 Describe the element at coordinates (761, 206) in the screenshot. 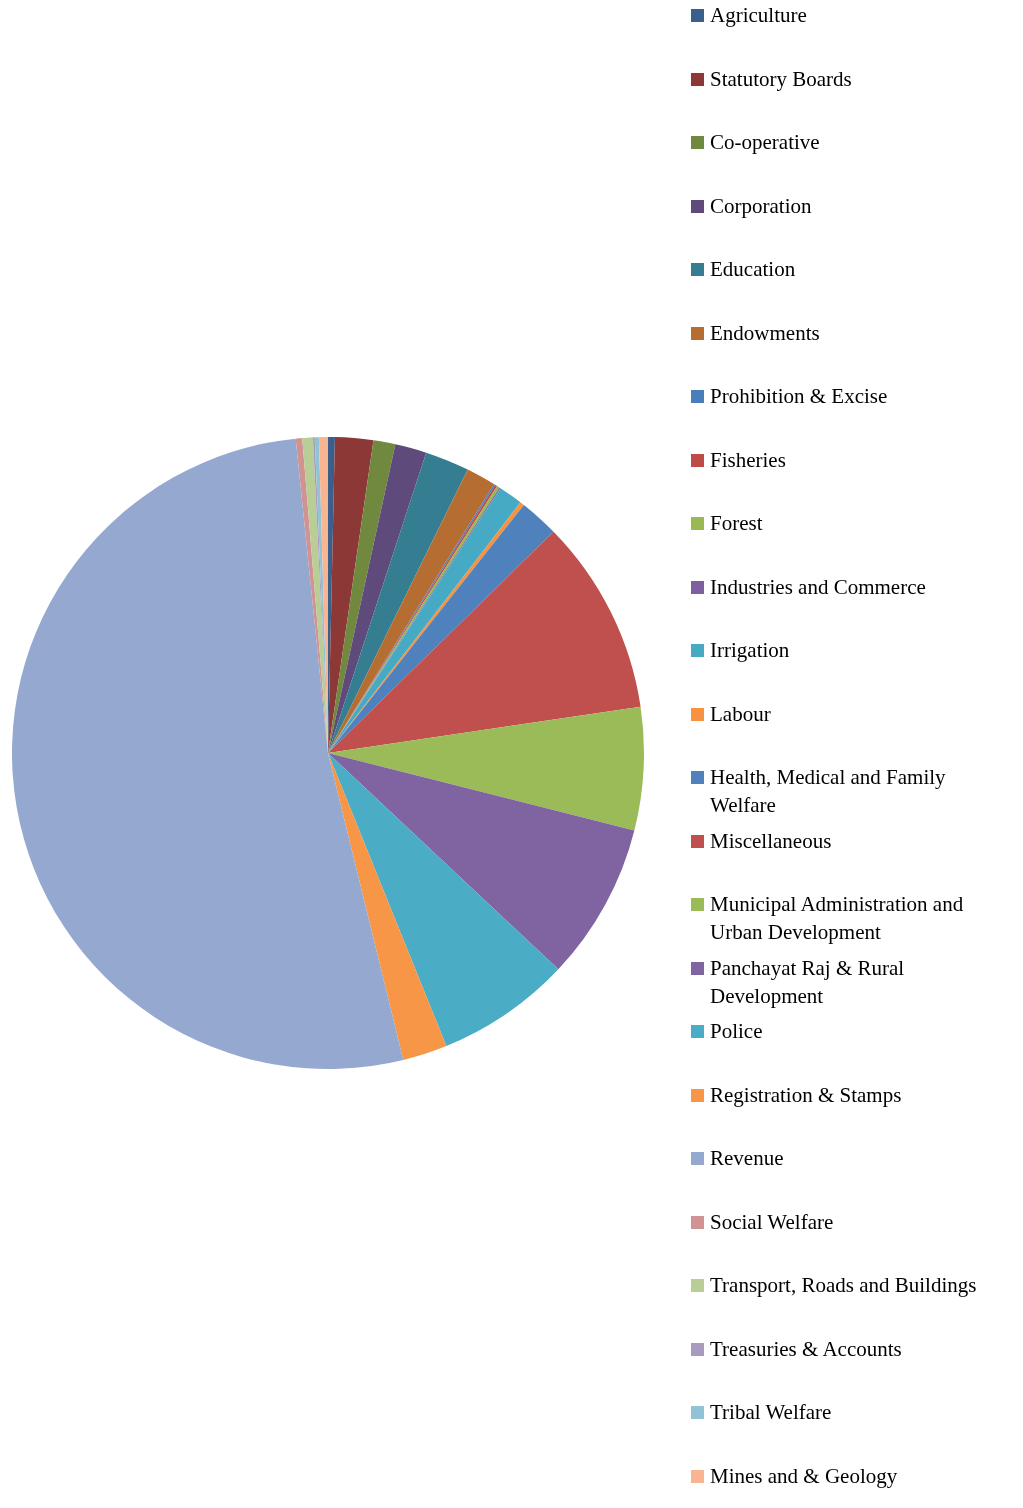

I see `legend-label: Corporation` at that location.